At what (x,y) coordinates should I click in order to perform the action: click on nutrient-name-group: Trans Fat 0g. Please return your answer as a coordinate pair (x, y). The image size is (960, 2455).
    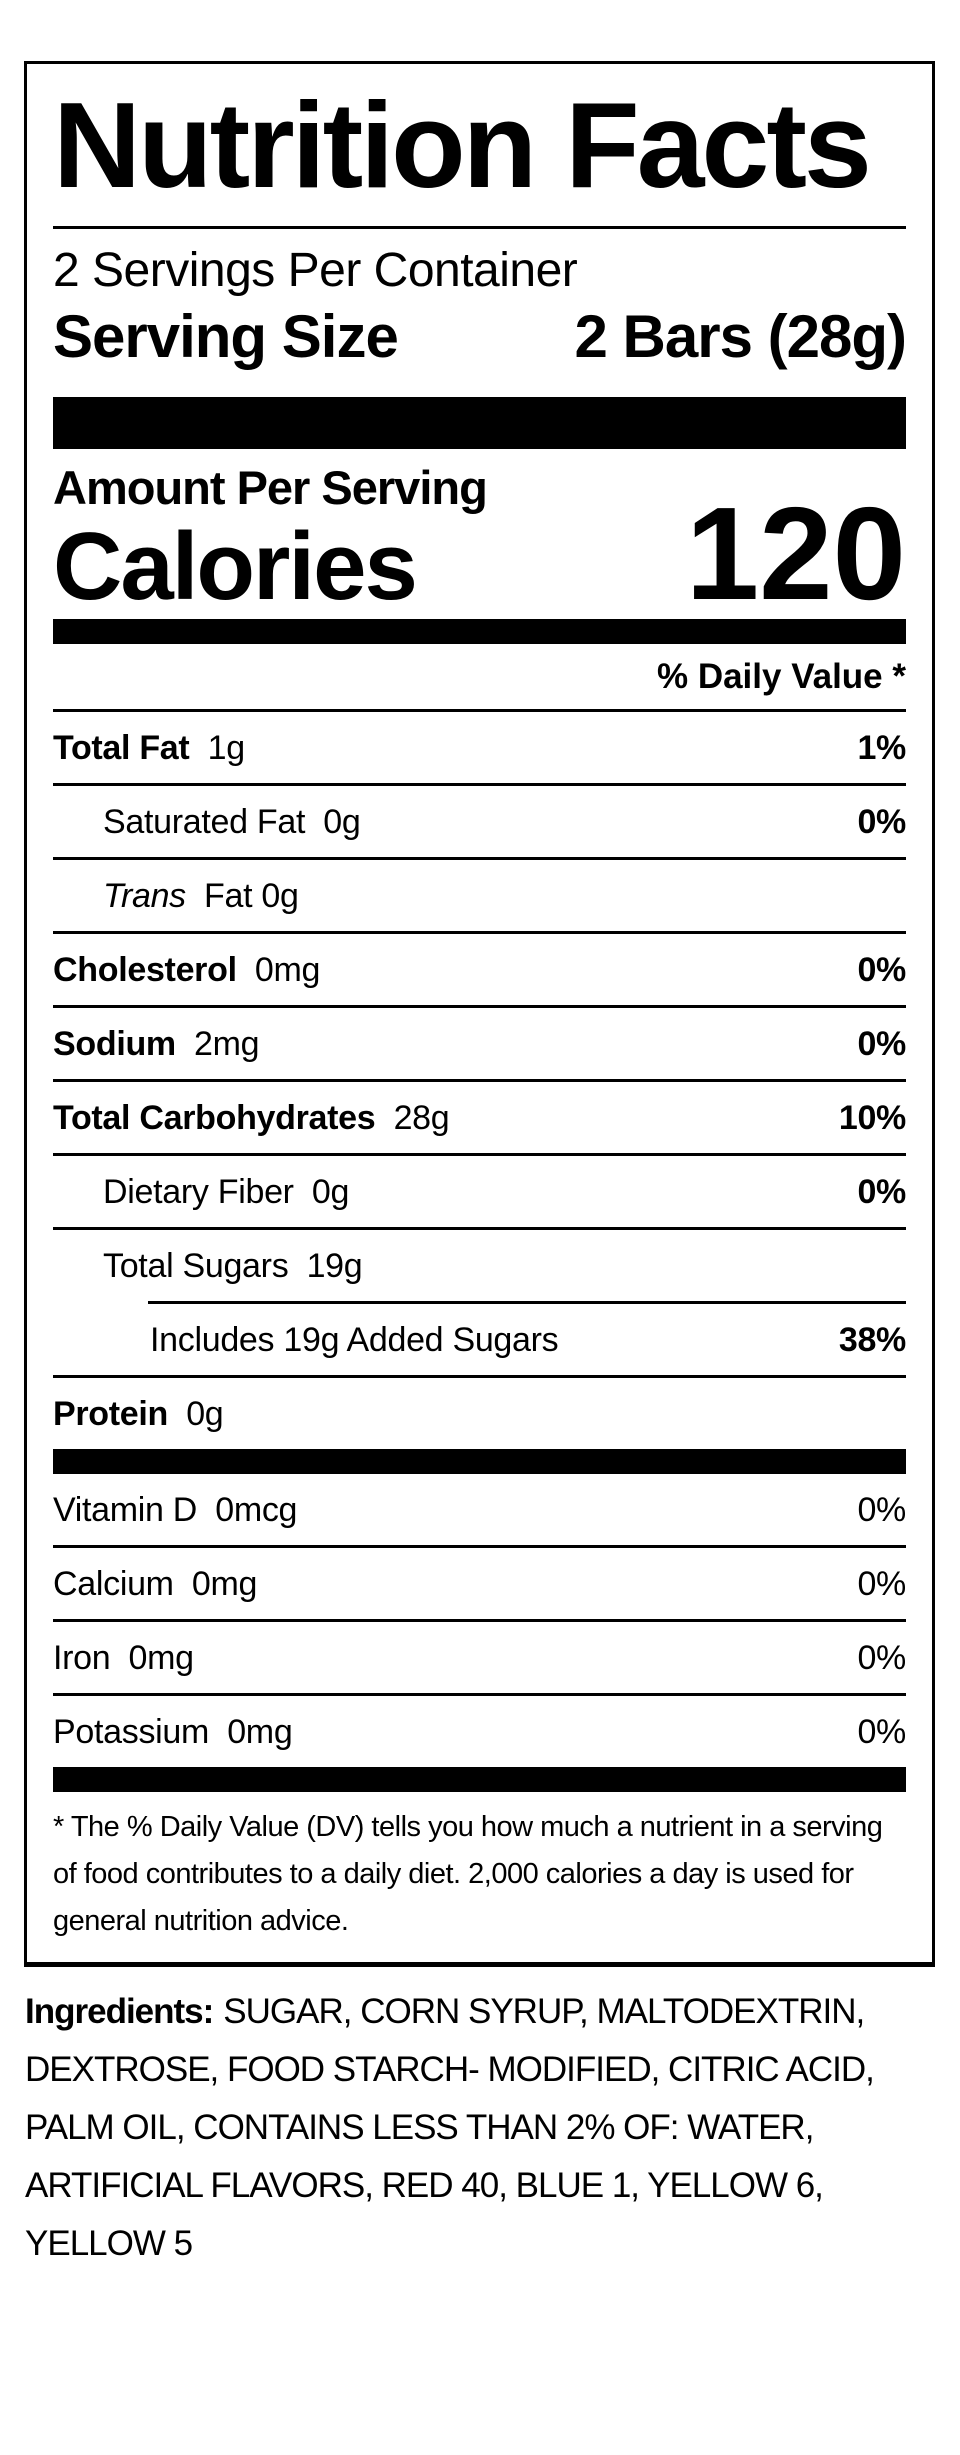
    Looking at the image, I should click on (201, 896).